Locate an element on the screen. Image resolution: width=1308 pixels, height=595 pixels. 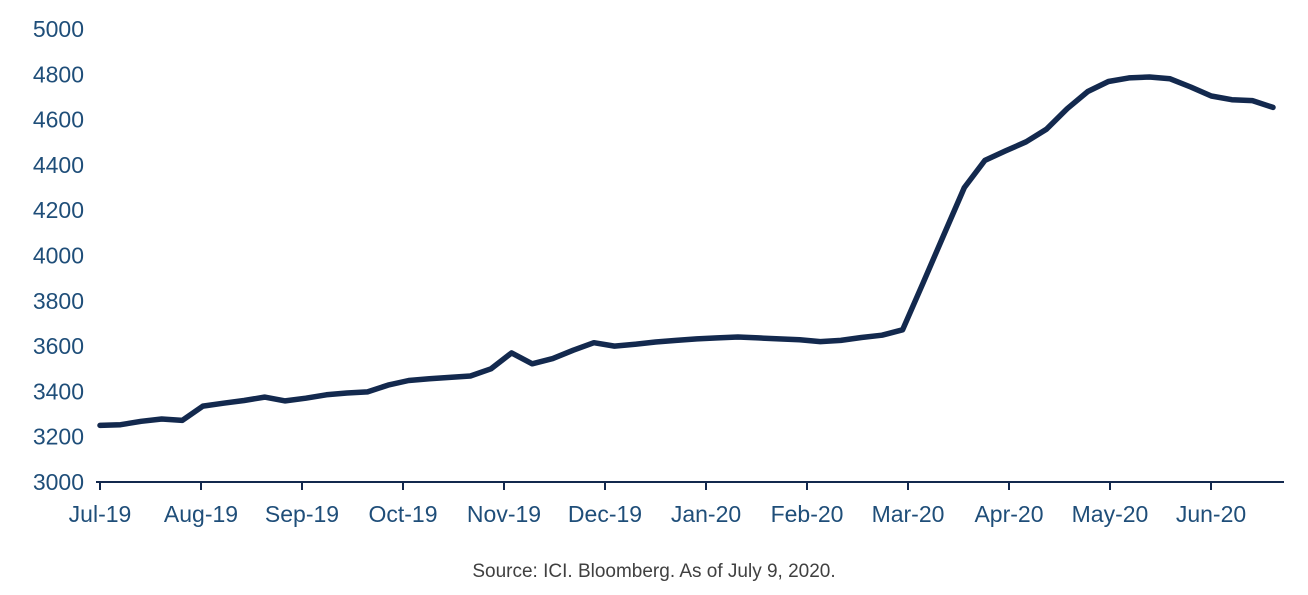
x-axis-label: Apr-20 is located at coordinates (1008, 514).